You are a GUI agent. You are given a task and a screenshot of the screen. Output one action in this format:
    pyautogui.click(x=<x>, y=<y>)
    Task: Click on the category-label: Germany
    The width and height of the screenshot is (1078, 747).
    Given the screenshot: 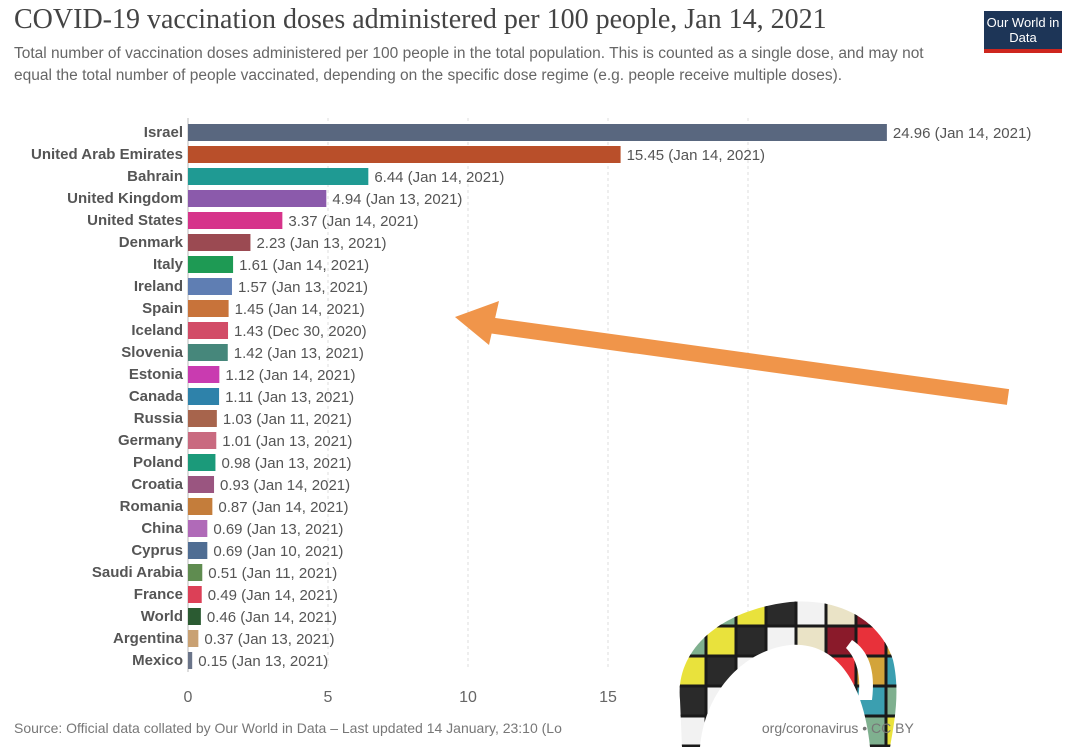 What is the action you would take?
    pyautogui.click(x=151, y=440)
    